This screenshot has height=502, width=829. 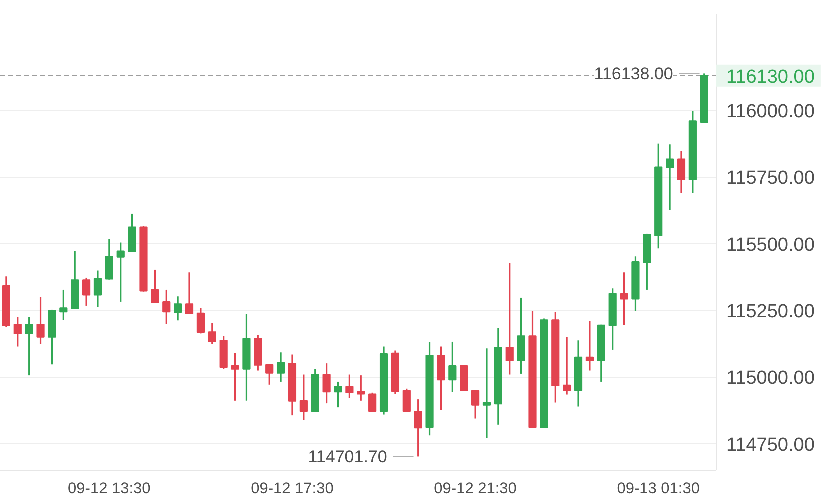 What do you see at coordinates (658, 489) in the screenshot?
I see `x-tick-label: 09-13 01:30` at bounding box center [658, 489].